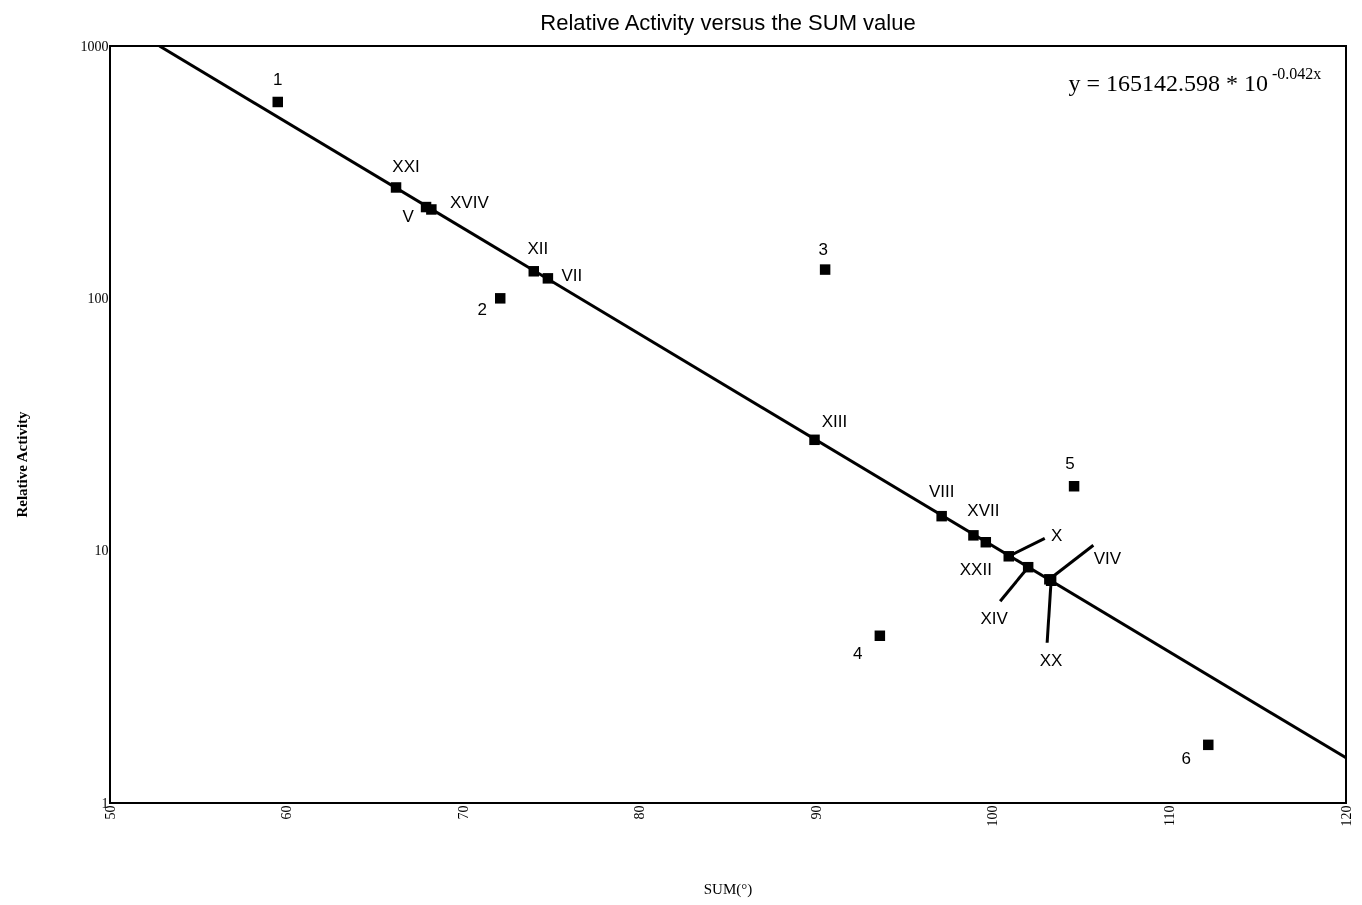 The width and height of the screenshot is (1362, 905). Describe the element at coordinates (994, 619) in the screenshot. I see `annotation: XIV` at that location.